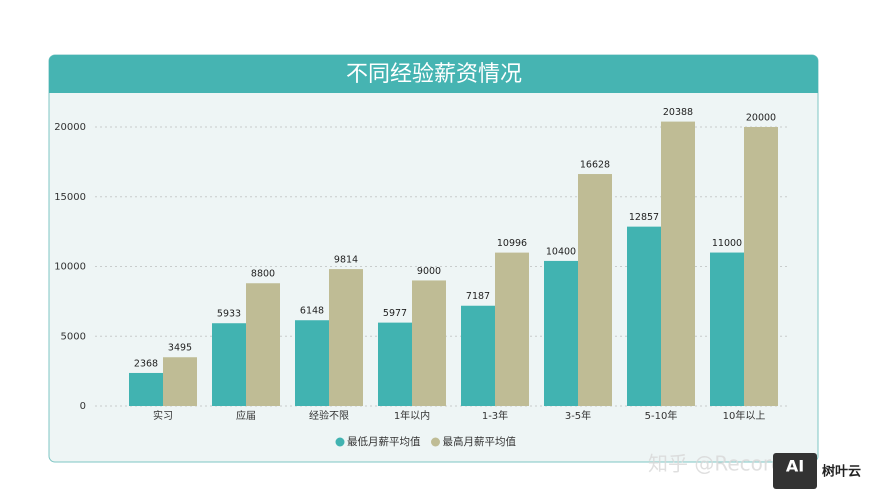 This screenshot has width=875, height=500. What do you see at coordinates (795, 466) in the screenshot?
I see `watermark-logo: AI` at bounding box center [795, 466].